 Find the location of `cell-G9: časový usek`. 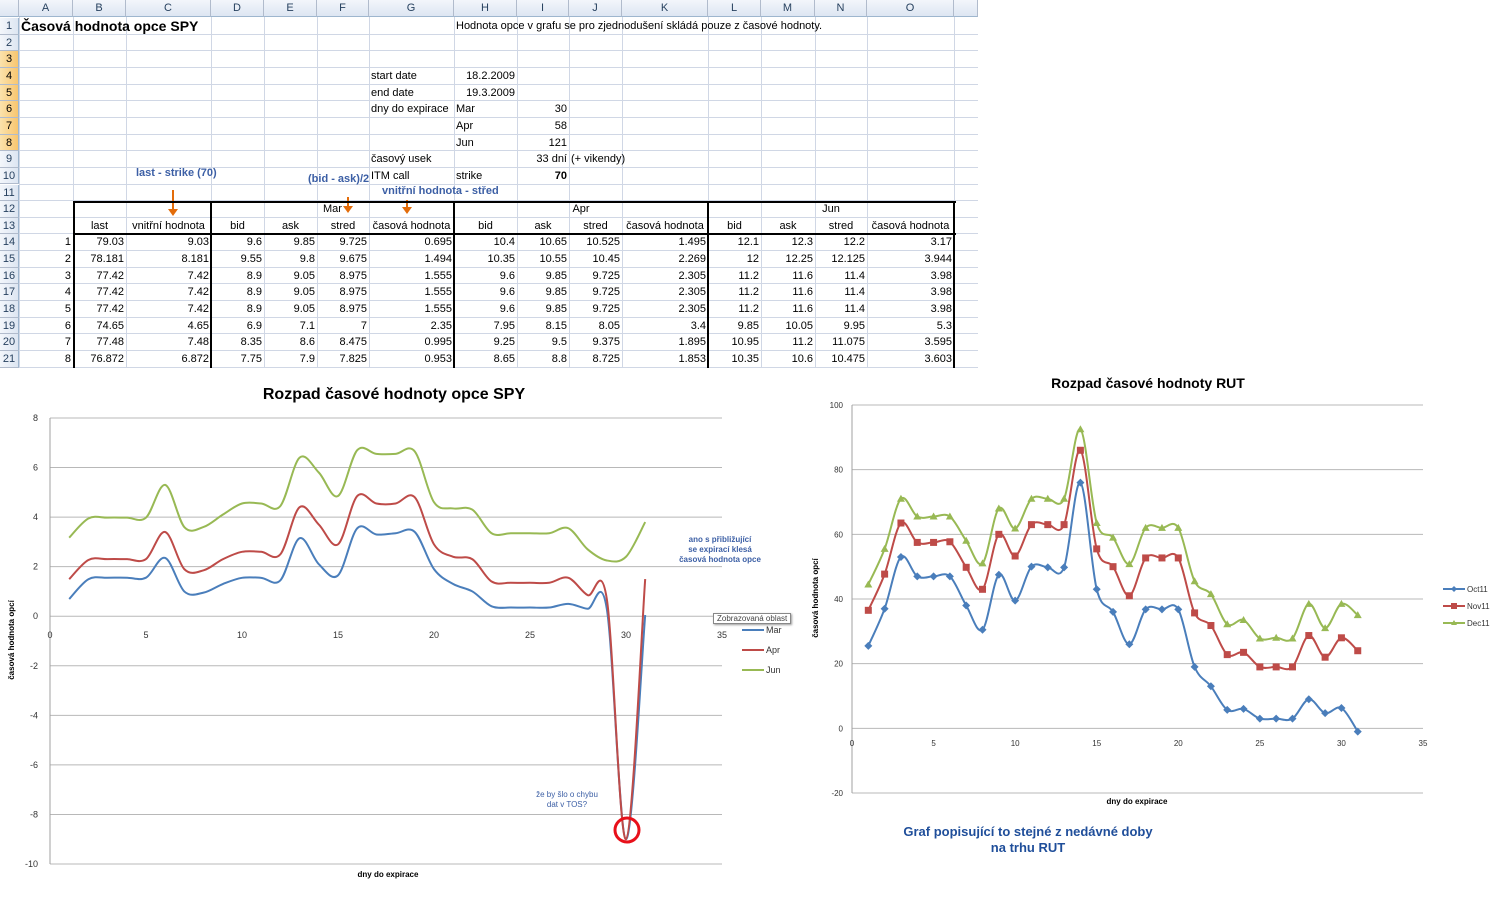

cell-G9: časový usek is located at coordinates (401, 159).